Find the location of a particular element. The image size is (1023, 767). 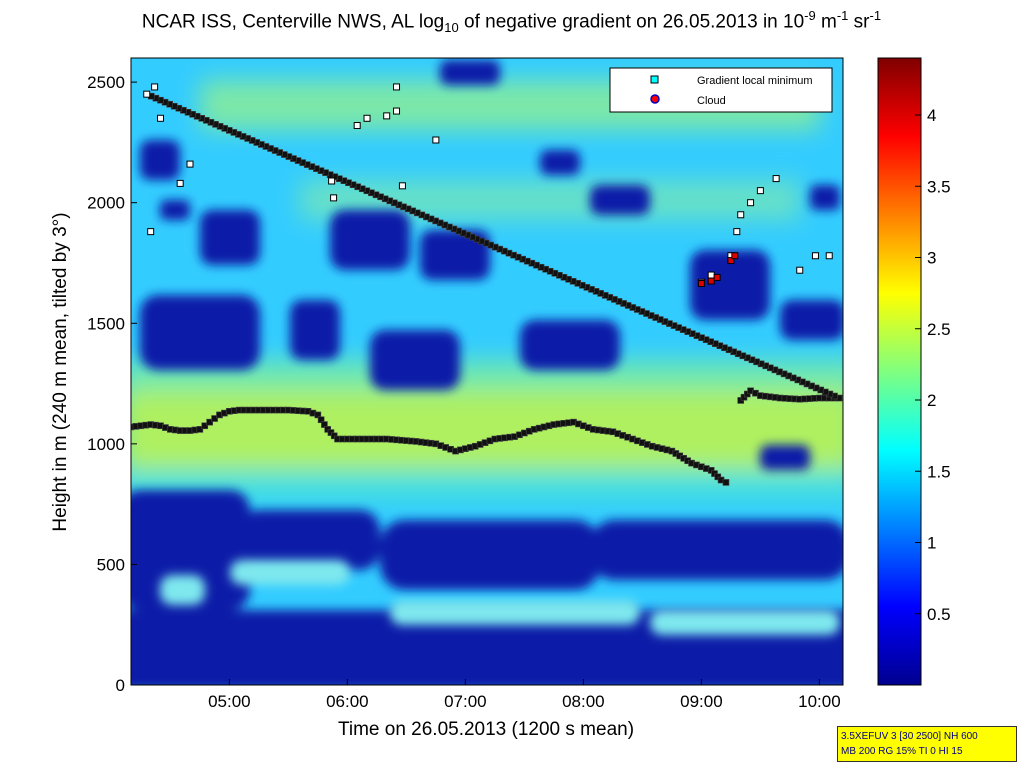

colorbar-tick-label: 3 is located at coordinates (931, 258).